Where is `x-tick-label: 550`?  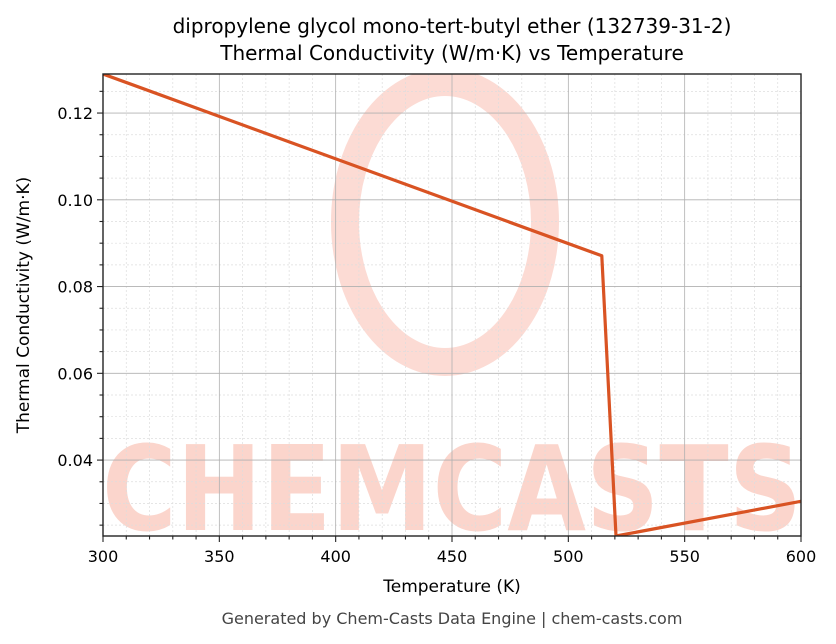 x-tick-label: 550 is located at coordinates (684, 556).